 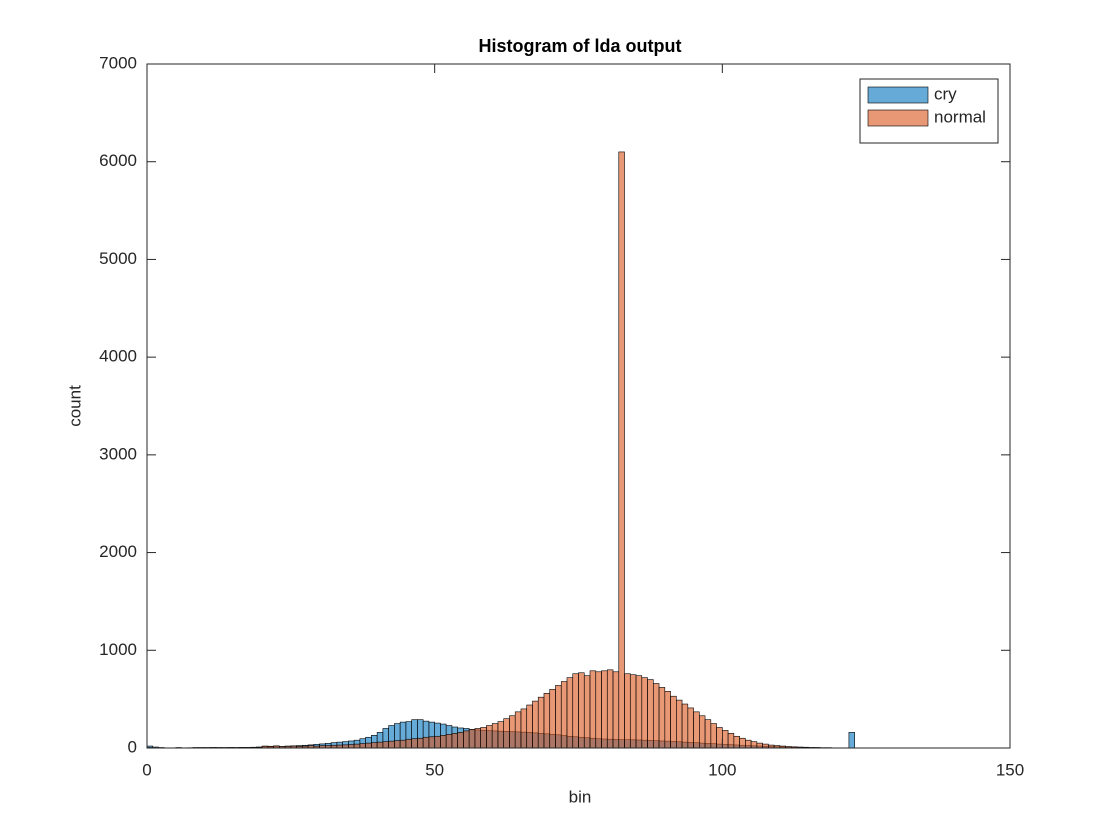 What do you see at coordinates (118, 356) in the screenshot?
I see `y-tick-label: 4000` at bounding box center [118, 356].